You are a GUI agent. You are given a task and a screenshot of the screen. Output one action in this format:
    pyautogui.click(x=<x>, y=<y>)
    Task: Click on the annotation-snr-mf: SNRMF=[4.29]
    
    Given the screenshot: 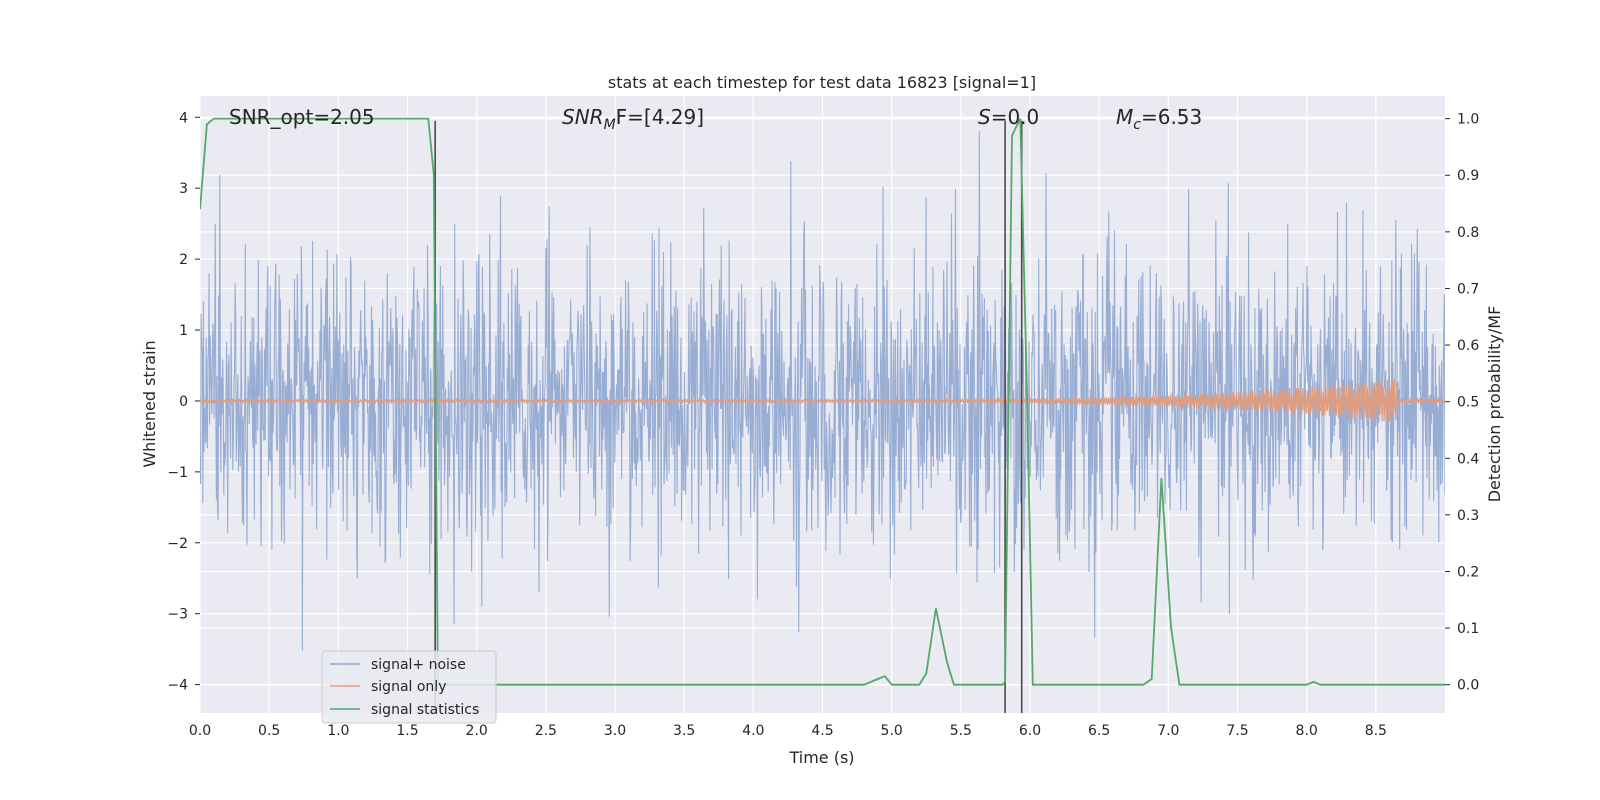 What is the action you would take?
    pyautogui.click(x=633, y=119)
    